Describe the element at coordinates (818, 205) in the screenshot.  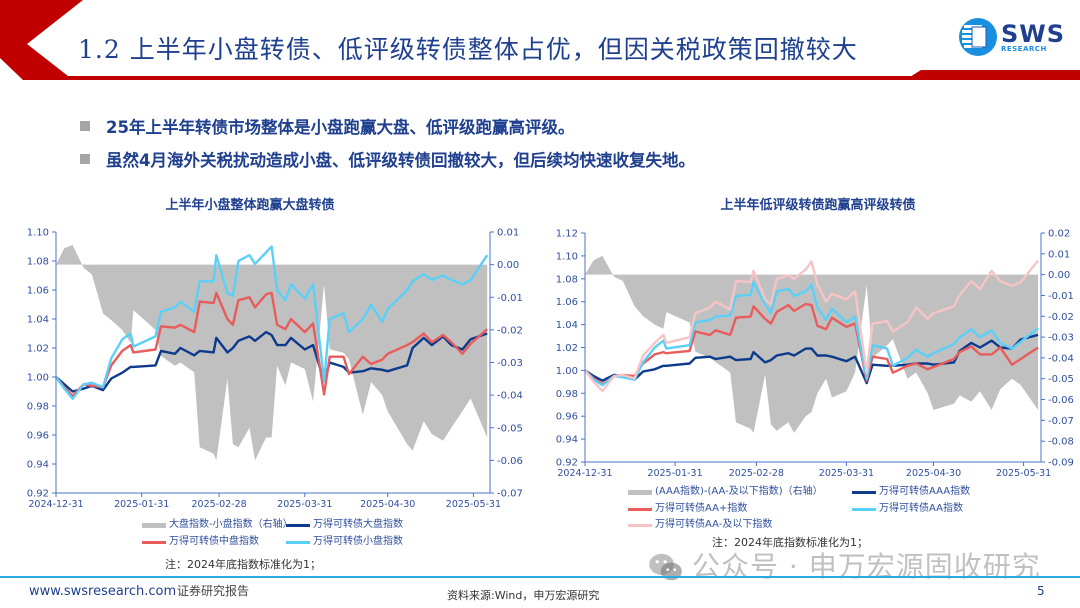
I see `chart-right-title: 上半年低评级转债跑赢高评级转债` at that location.